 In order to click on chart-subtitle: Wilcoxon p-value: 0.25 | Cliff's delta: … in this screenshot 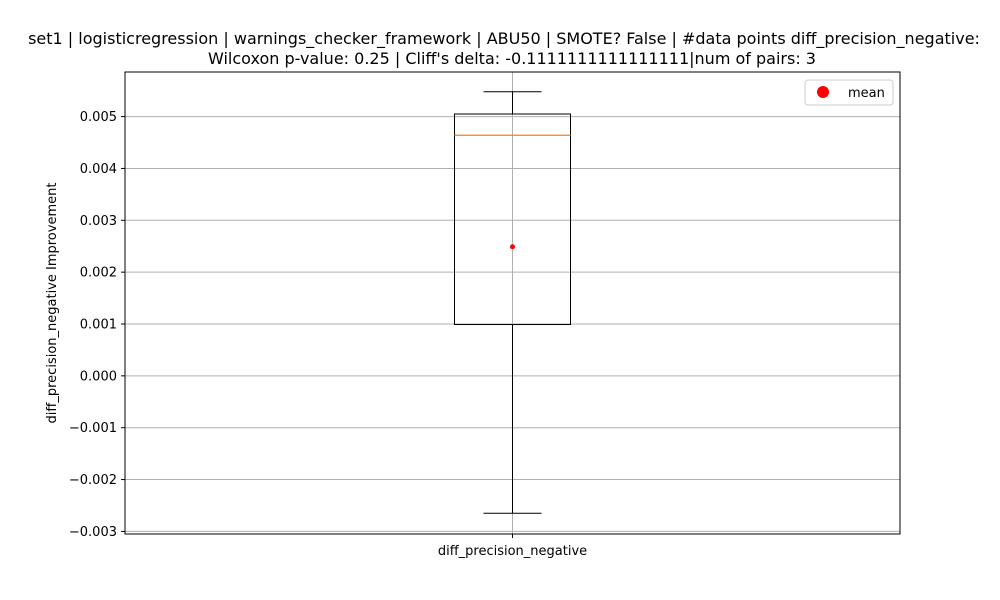, I will do `click(512, 58)`.